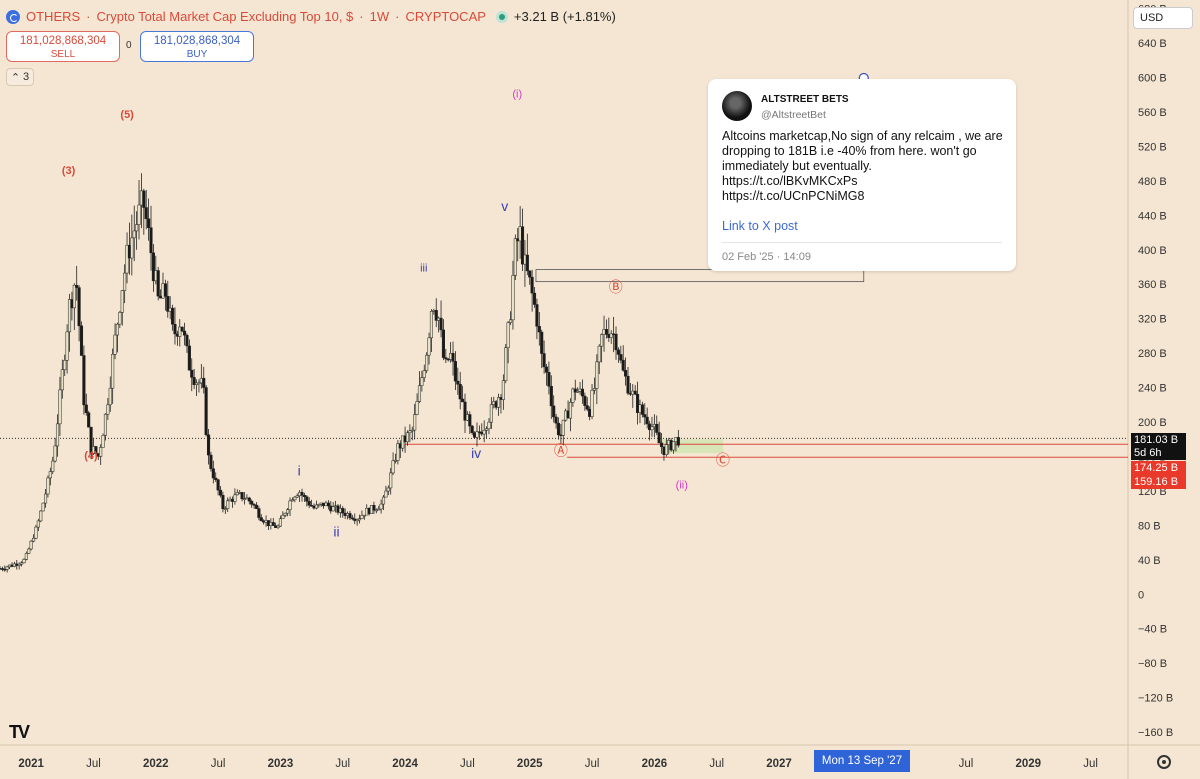  What do you see at coordinates (517, 94) in the screenshot?
I see `wave-label: (i)` at bounding box center [517, 94].